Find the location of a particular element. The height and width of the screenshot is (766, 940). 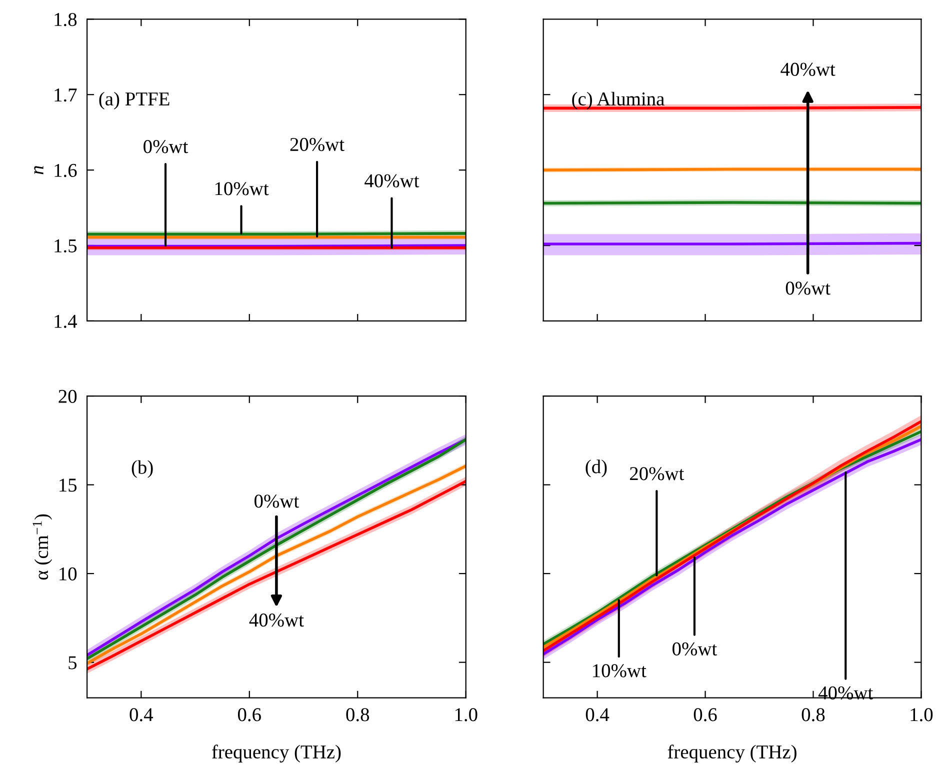

annotation: (d) is located at coordinates (596, 469).